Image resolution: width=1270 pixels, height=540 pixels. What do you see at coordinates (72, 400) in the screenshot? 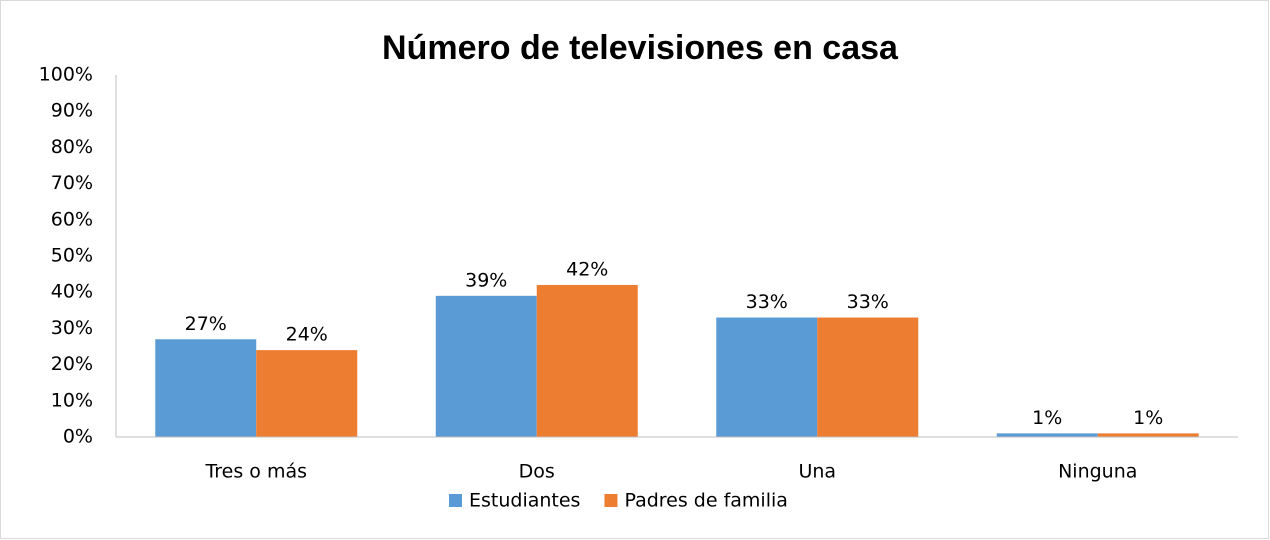
I see `y-tick-label: 10%` at bounding box center [72, 400].